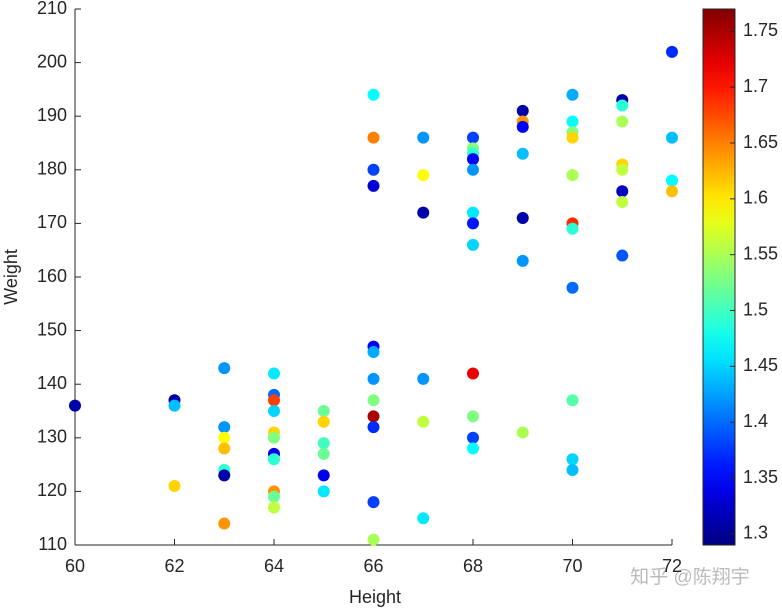  Describe the element at coordinates (11, 277) in the screenshot. I see `y-axis-label: Weight` at that location.